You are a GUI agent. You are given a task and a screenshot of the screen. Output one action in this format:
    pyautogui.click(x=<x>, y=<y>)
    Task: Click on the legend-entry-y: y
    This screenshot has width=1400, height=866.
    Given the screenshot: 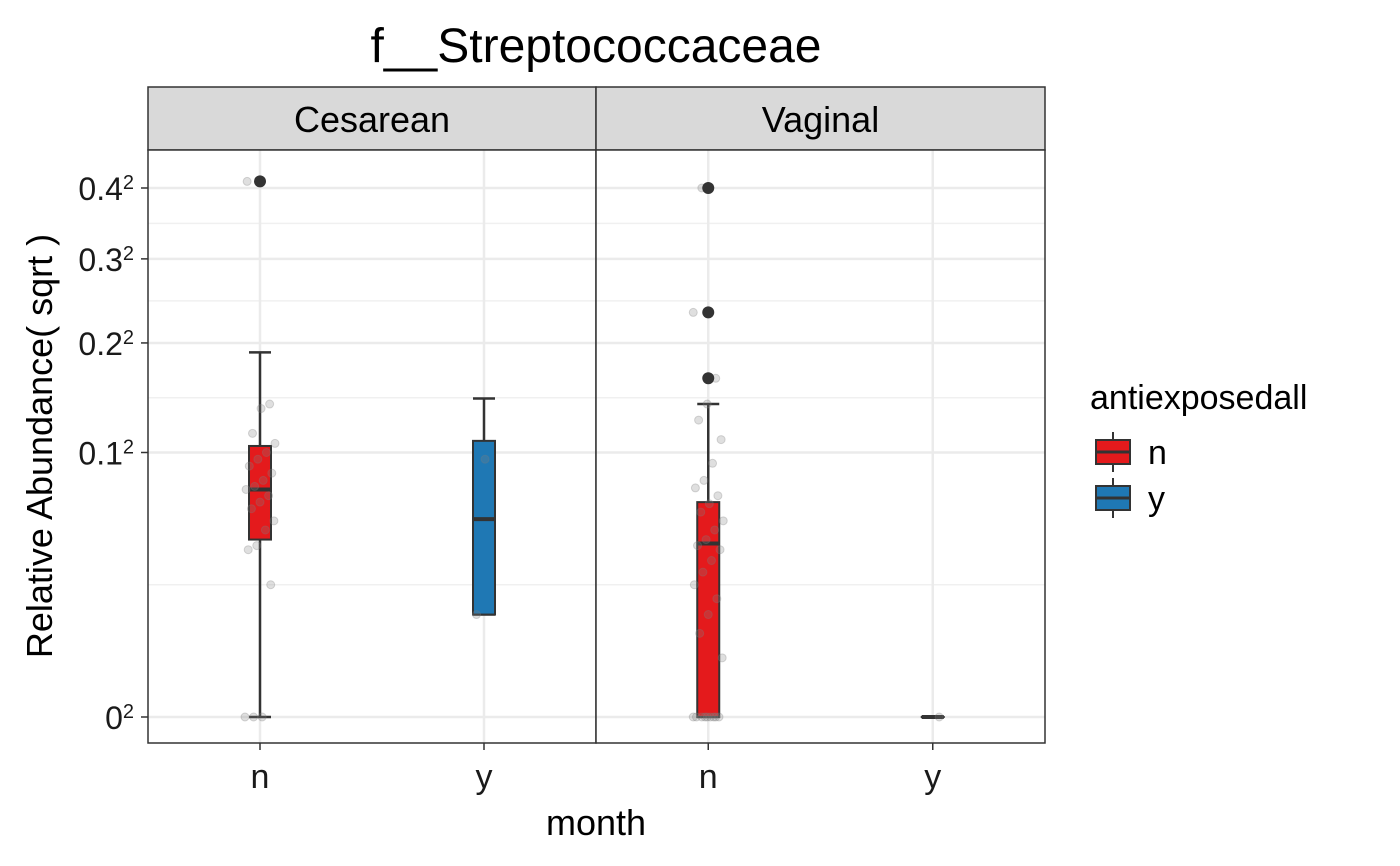 What is the action you would take?
    pyautogui.click(x=1130, y=498)
    